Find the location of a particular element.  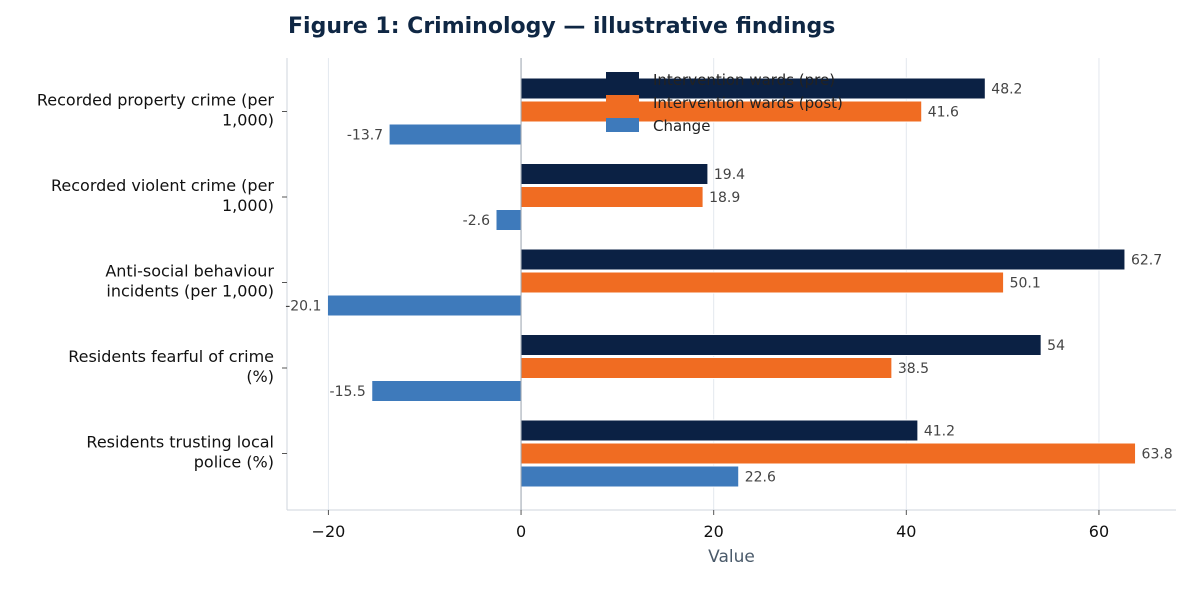

data-label: 62.7 is located at coordinates (1146, 261).